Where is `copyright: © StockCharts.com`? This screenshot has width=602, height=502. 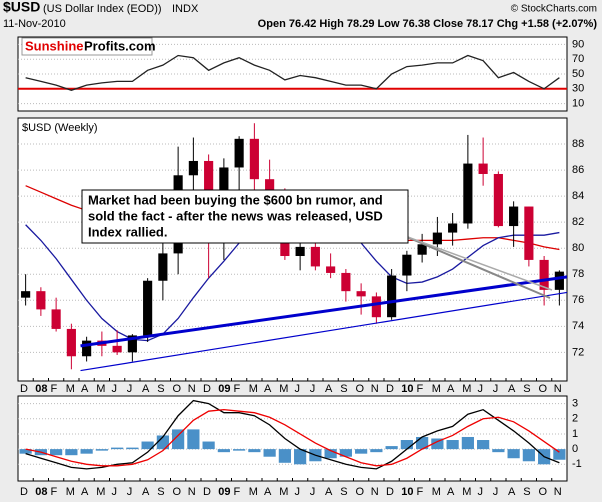 copyright: © StockCharts.com is located at coordinates (554, 9).